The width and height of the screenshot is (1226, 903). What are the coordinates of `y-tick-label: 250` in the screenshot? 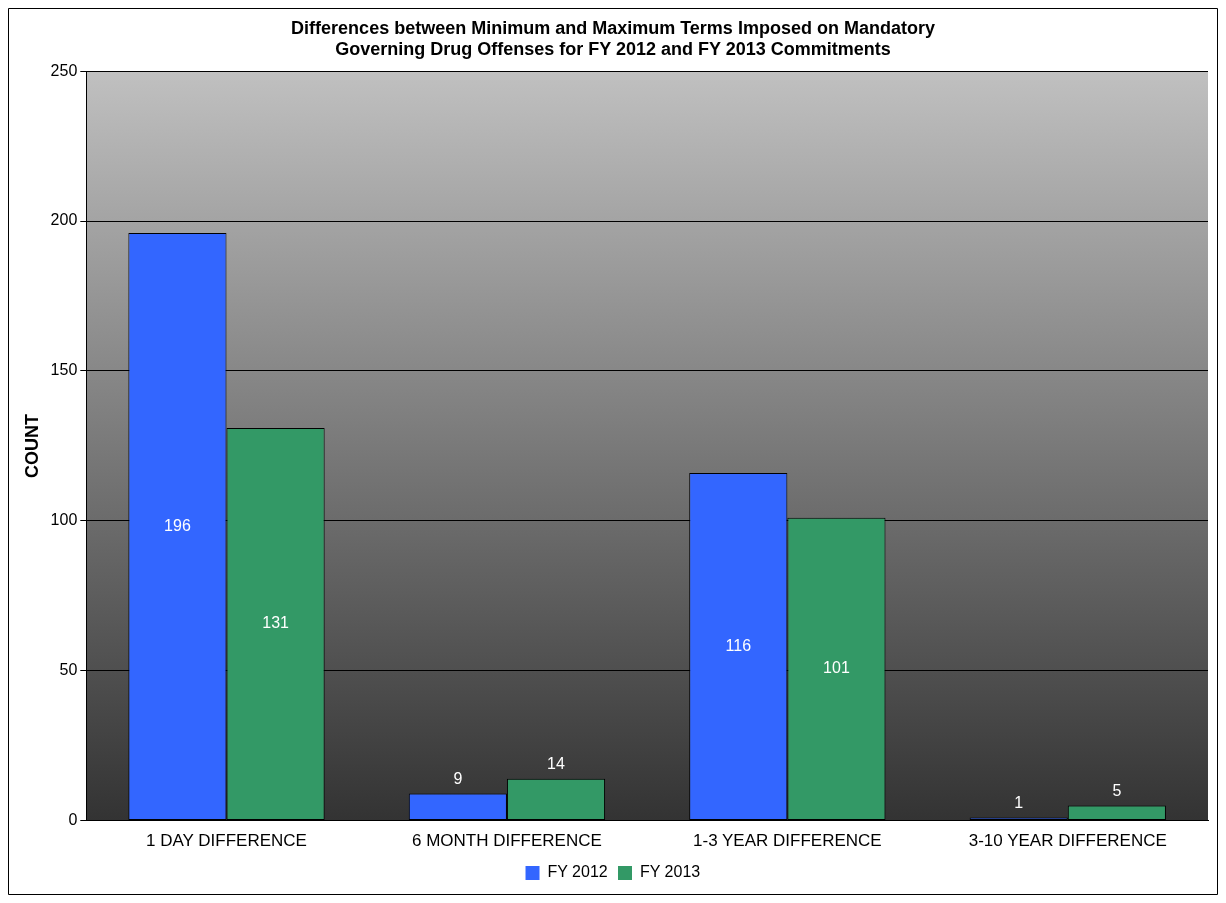 It's located at (64, 70).